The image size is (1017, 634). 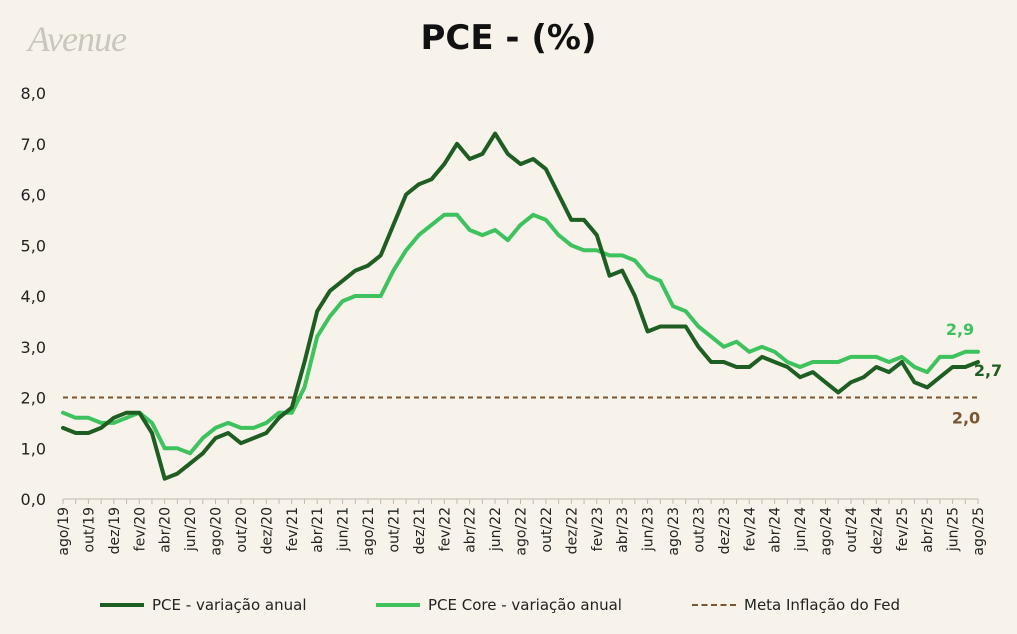 What do you see at coordinates (598, 529) in the screenshot?
I see `x-tick-label: fev/23` at bounding box center [598, 529].